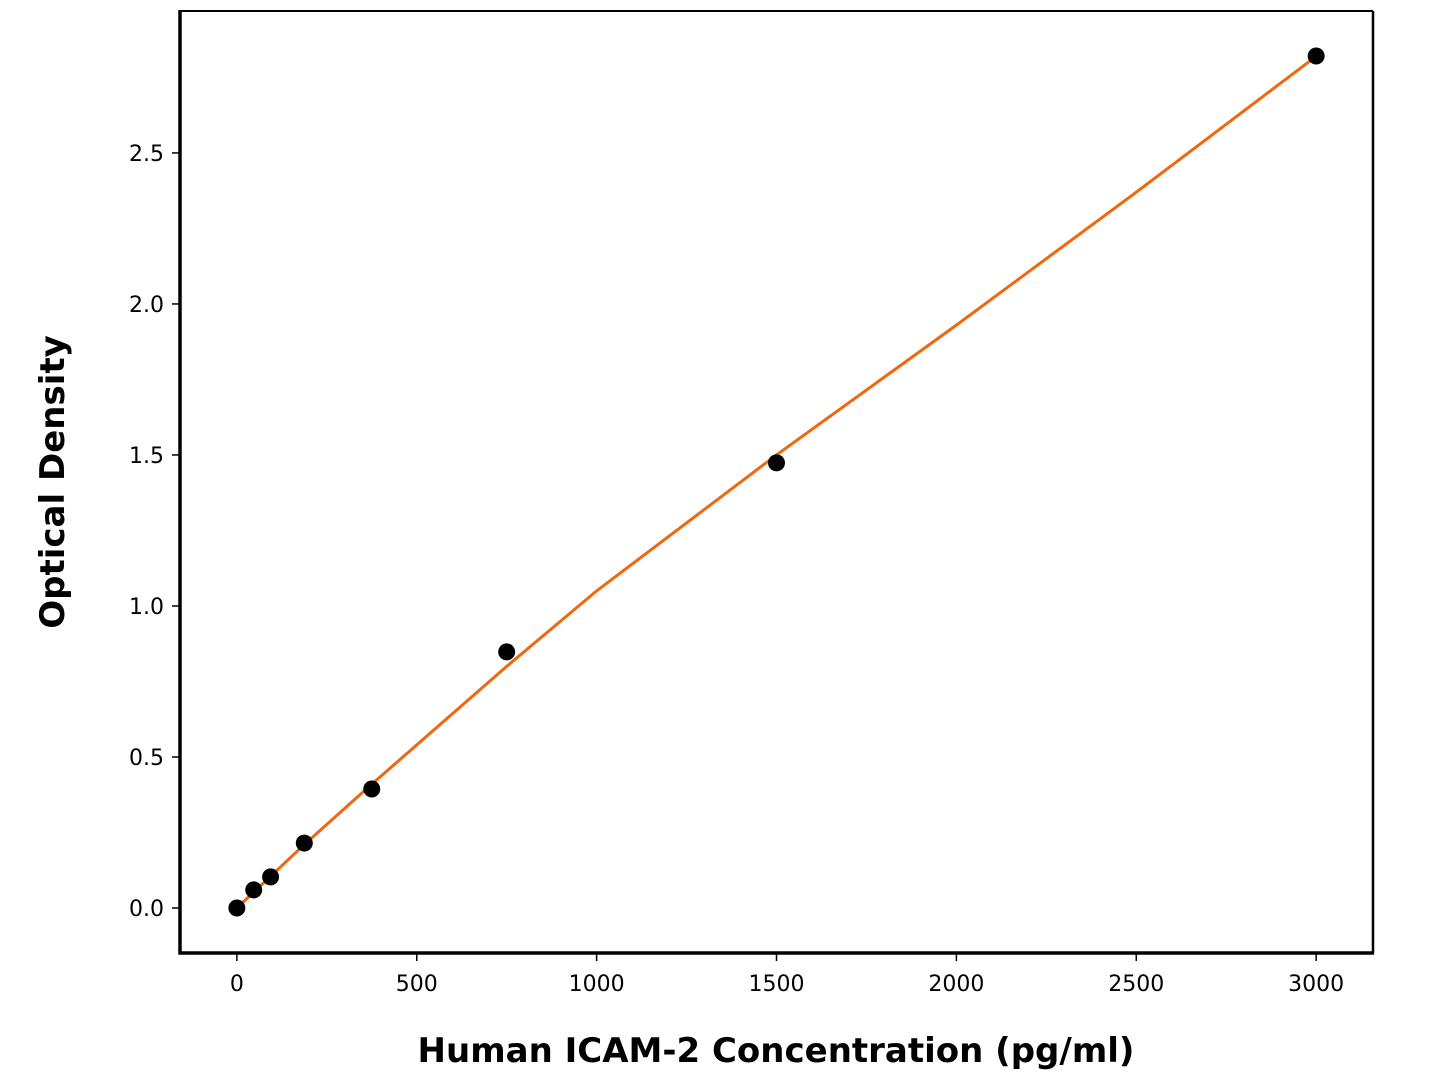 Image resolution: width=1445 pixels, height=1084 pixels. I want to click on x-tick-label: 3000, so click(1316, 984).